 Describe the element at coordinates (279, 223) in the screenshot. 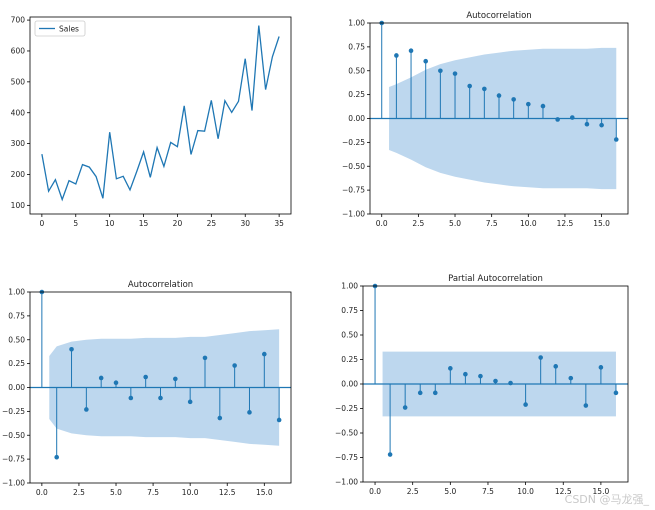

I see `x-tick-label: 35` at that location.